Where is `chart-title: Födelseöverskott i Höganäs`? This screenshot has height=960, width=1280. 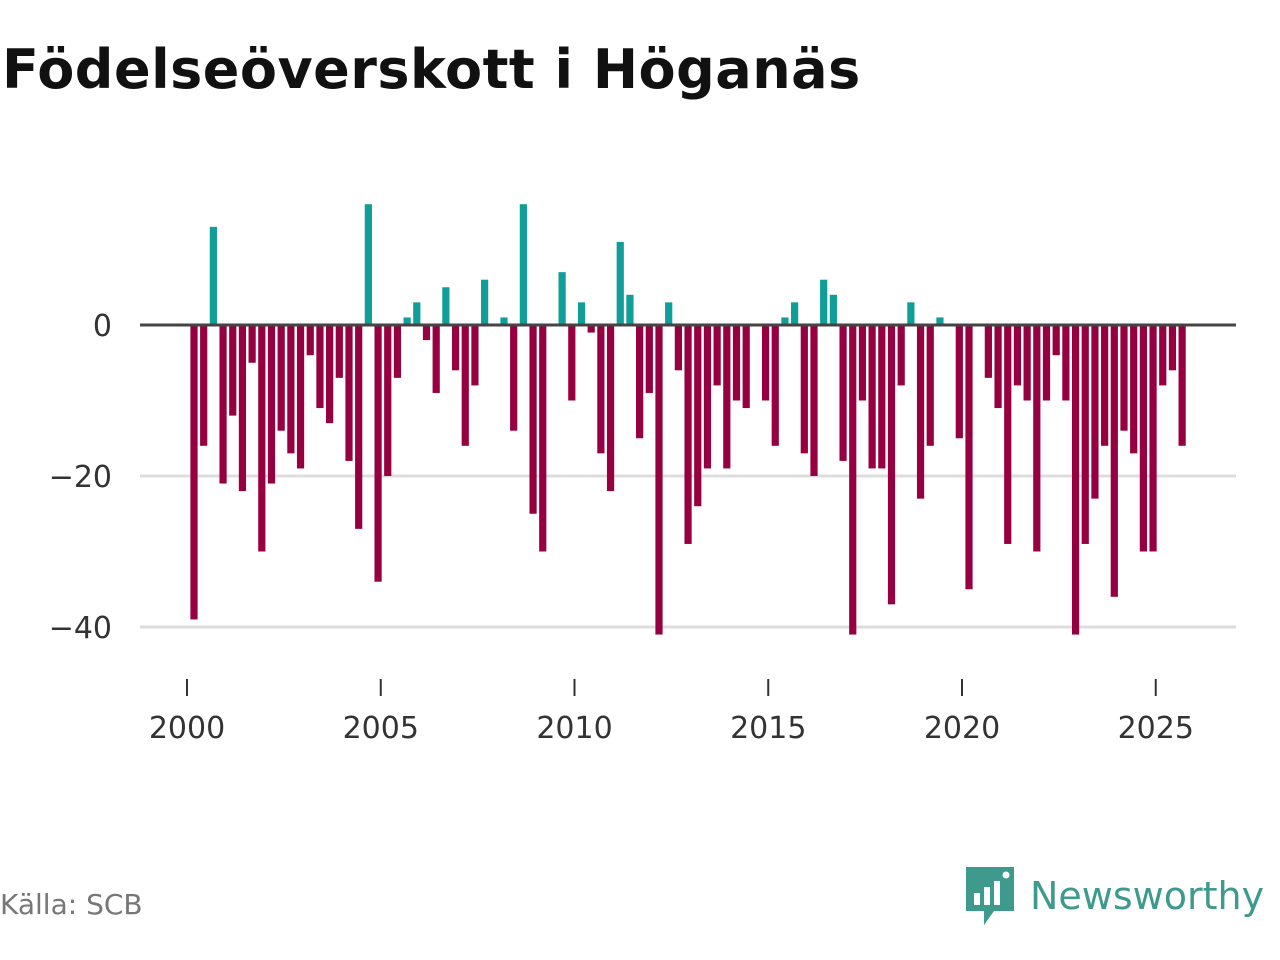
chart-title: Födelseöverskott i Höganäs is located at coordinates (431, 69).